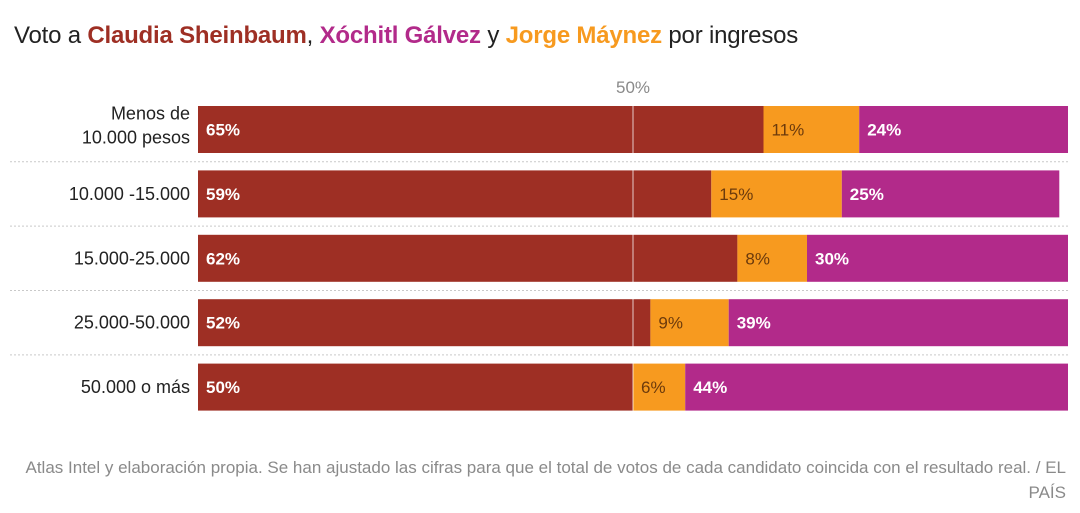 The width and height of the screenshot is (1080, 513). What do you see at coordinates (832, 258) in the screenshot?
I see `data-label-galvez: 30%` at bounding box center [832, 258].